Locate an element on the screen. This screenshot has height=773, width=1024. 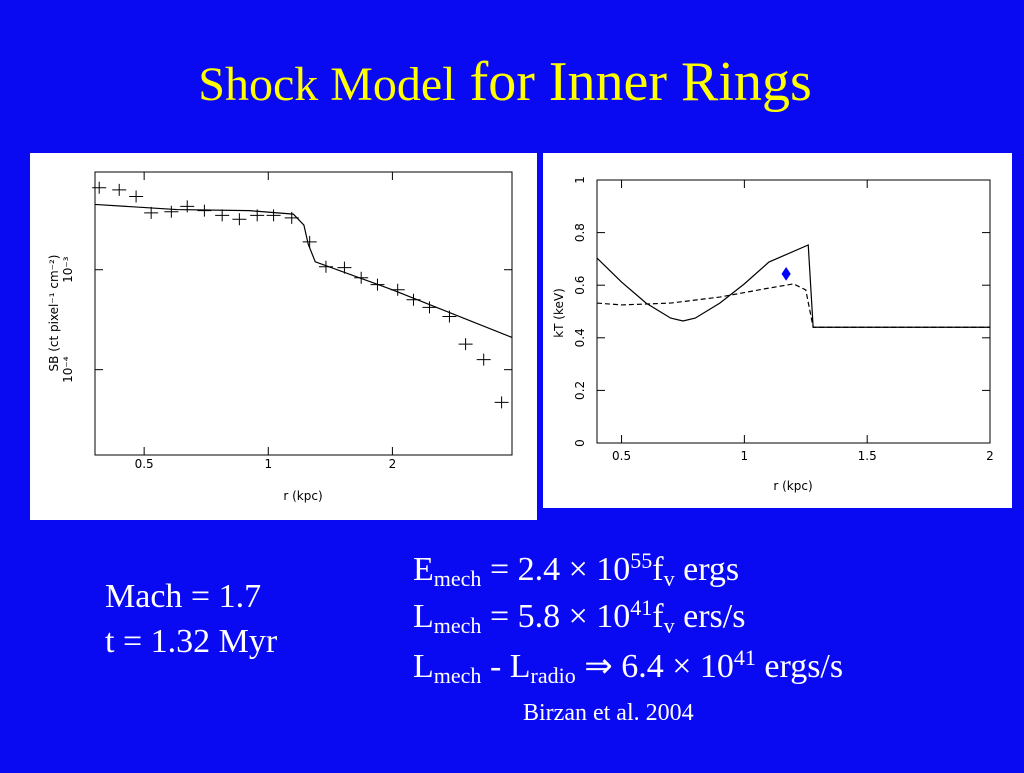
plot-frame is located at coordinates (793, 311).